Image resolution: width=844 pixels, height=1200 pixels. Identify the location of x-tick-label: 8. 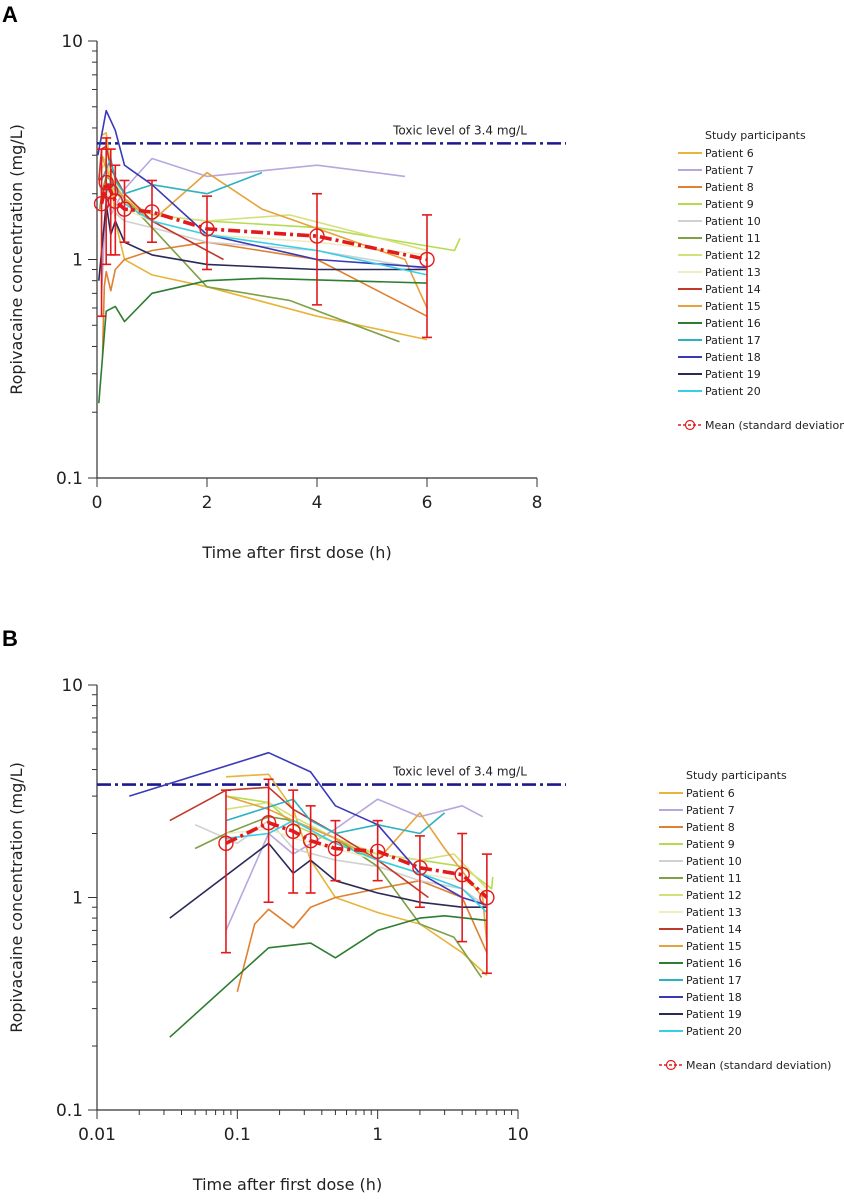
(537, 503).